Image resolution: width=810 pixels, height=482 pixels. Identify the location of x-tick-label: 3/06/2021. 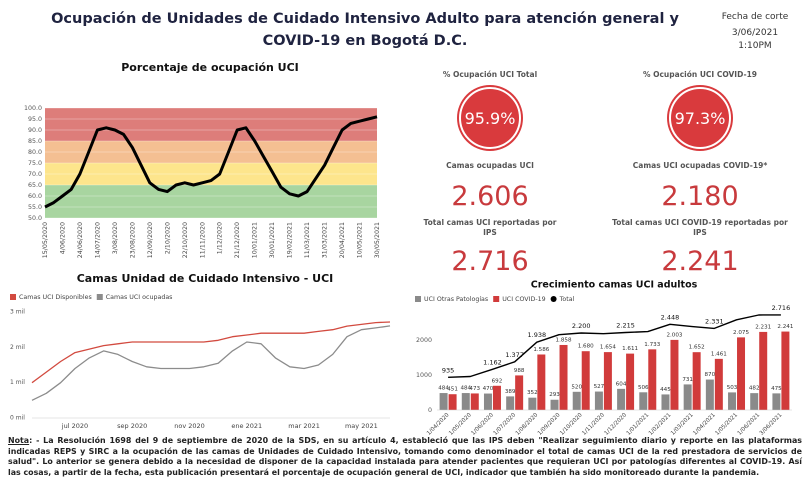
(771, 424).